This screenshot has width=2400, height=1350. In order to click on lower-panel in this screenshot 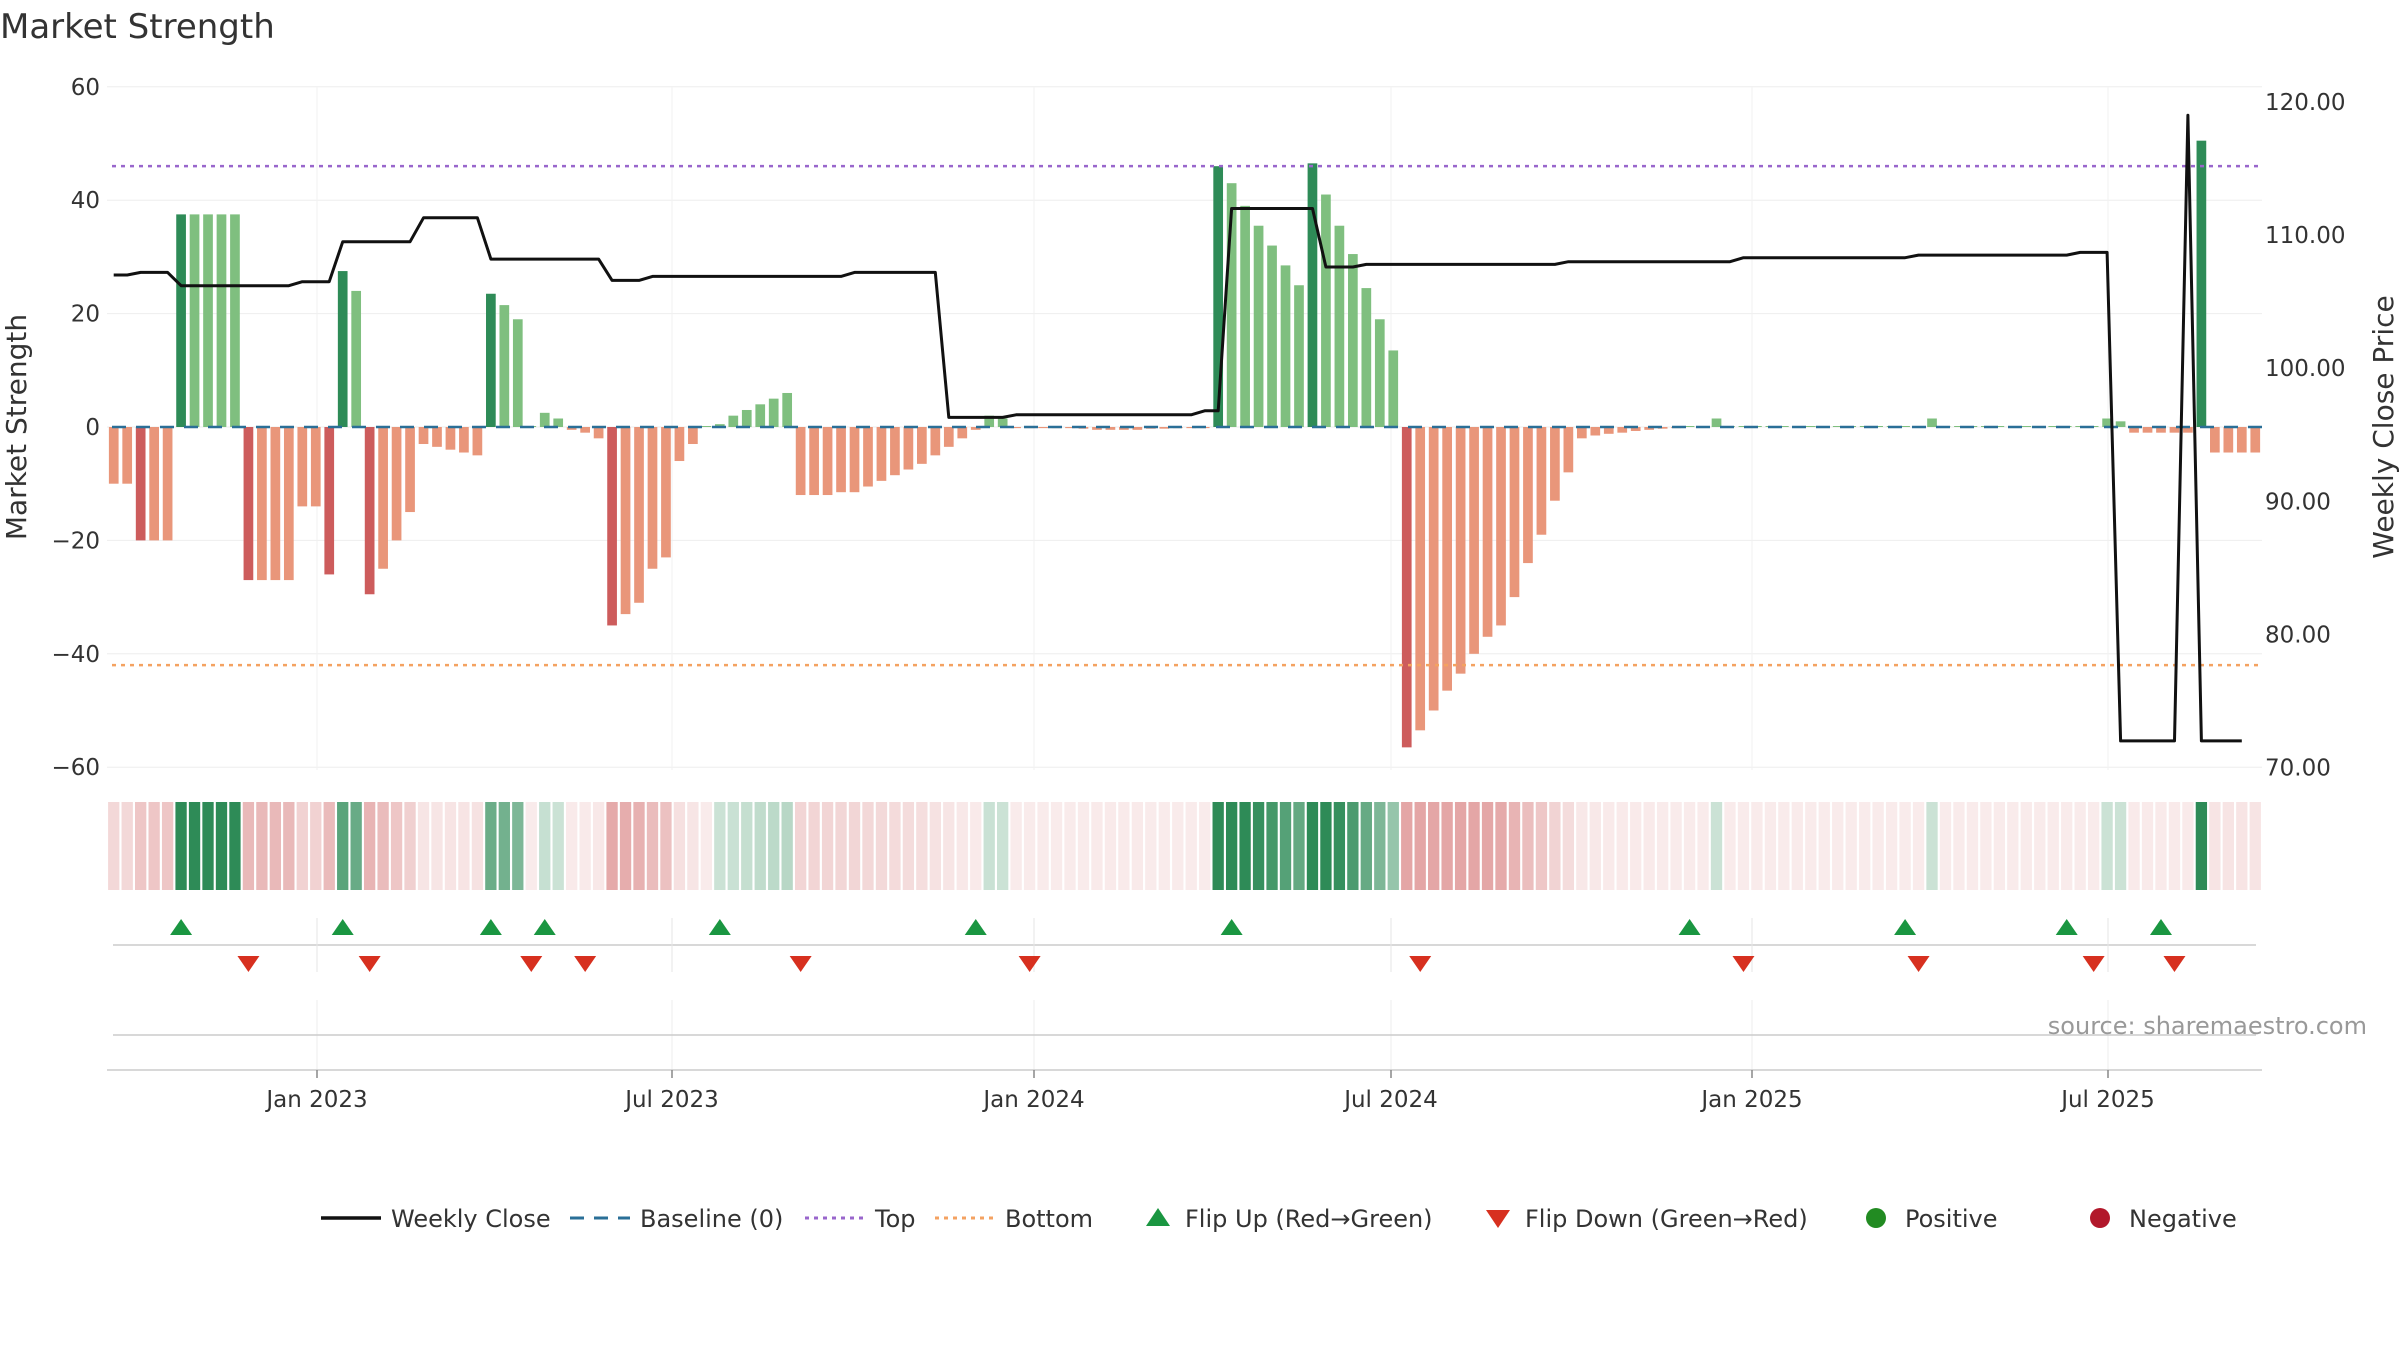, I will do `click(1184, 1035)`.